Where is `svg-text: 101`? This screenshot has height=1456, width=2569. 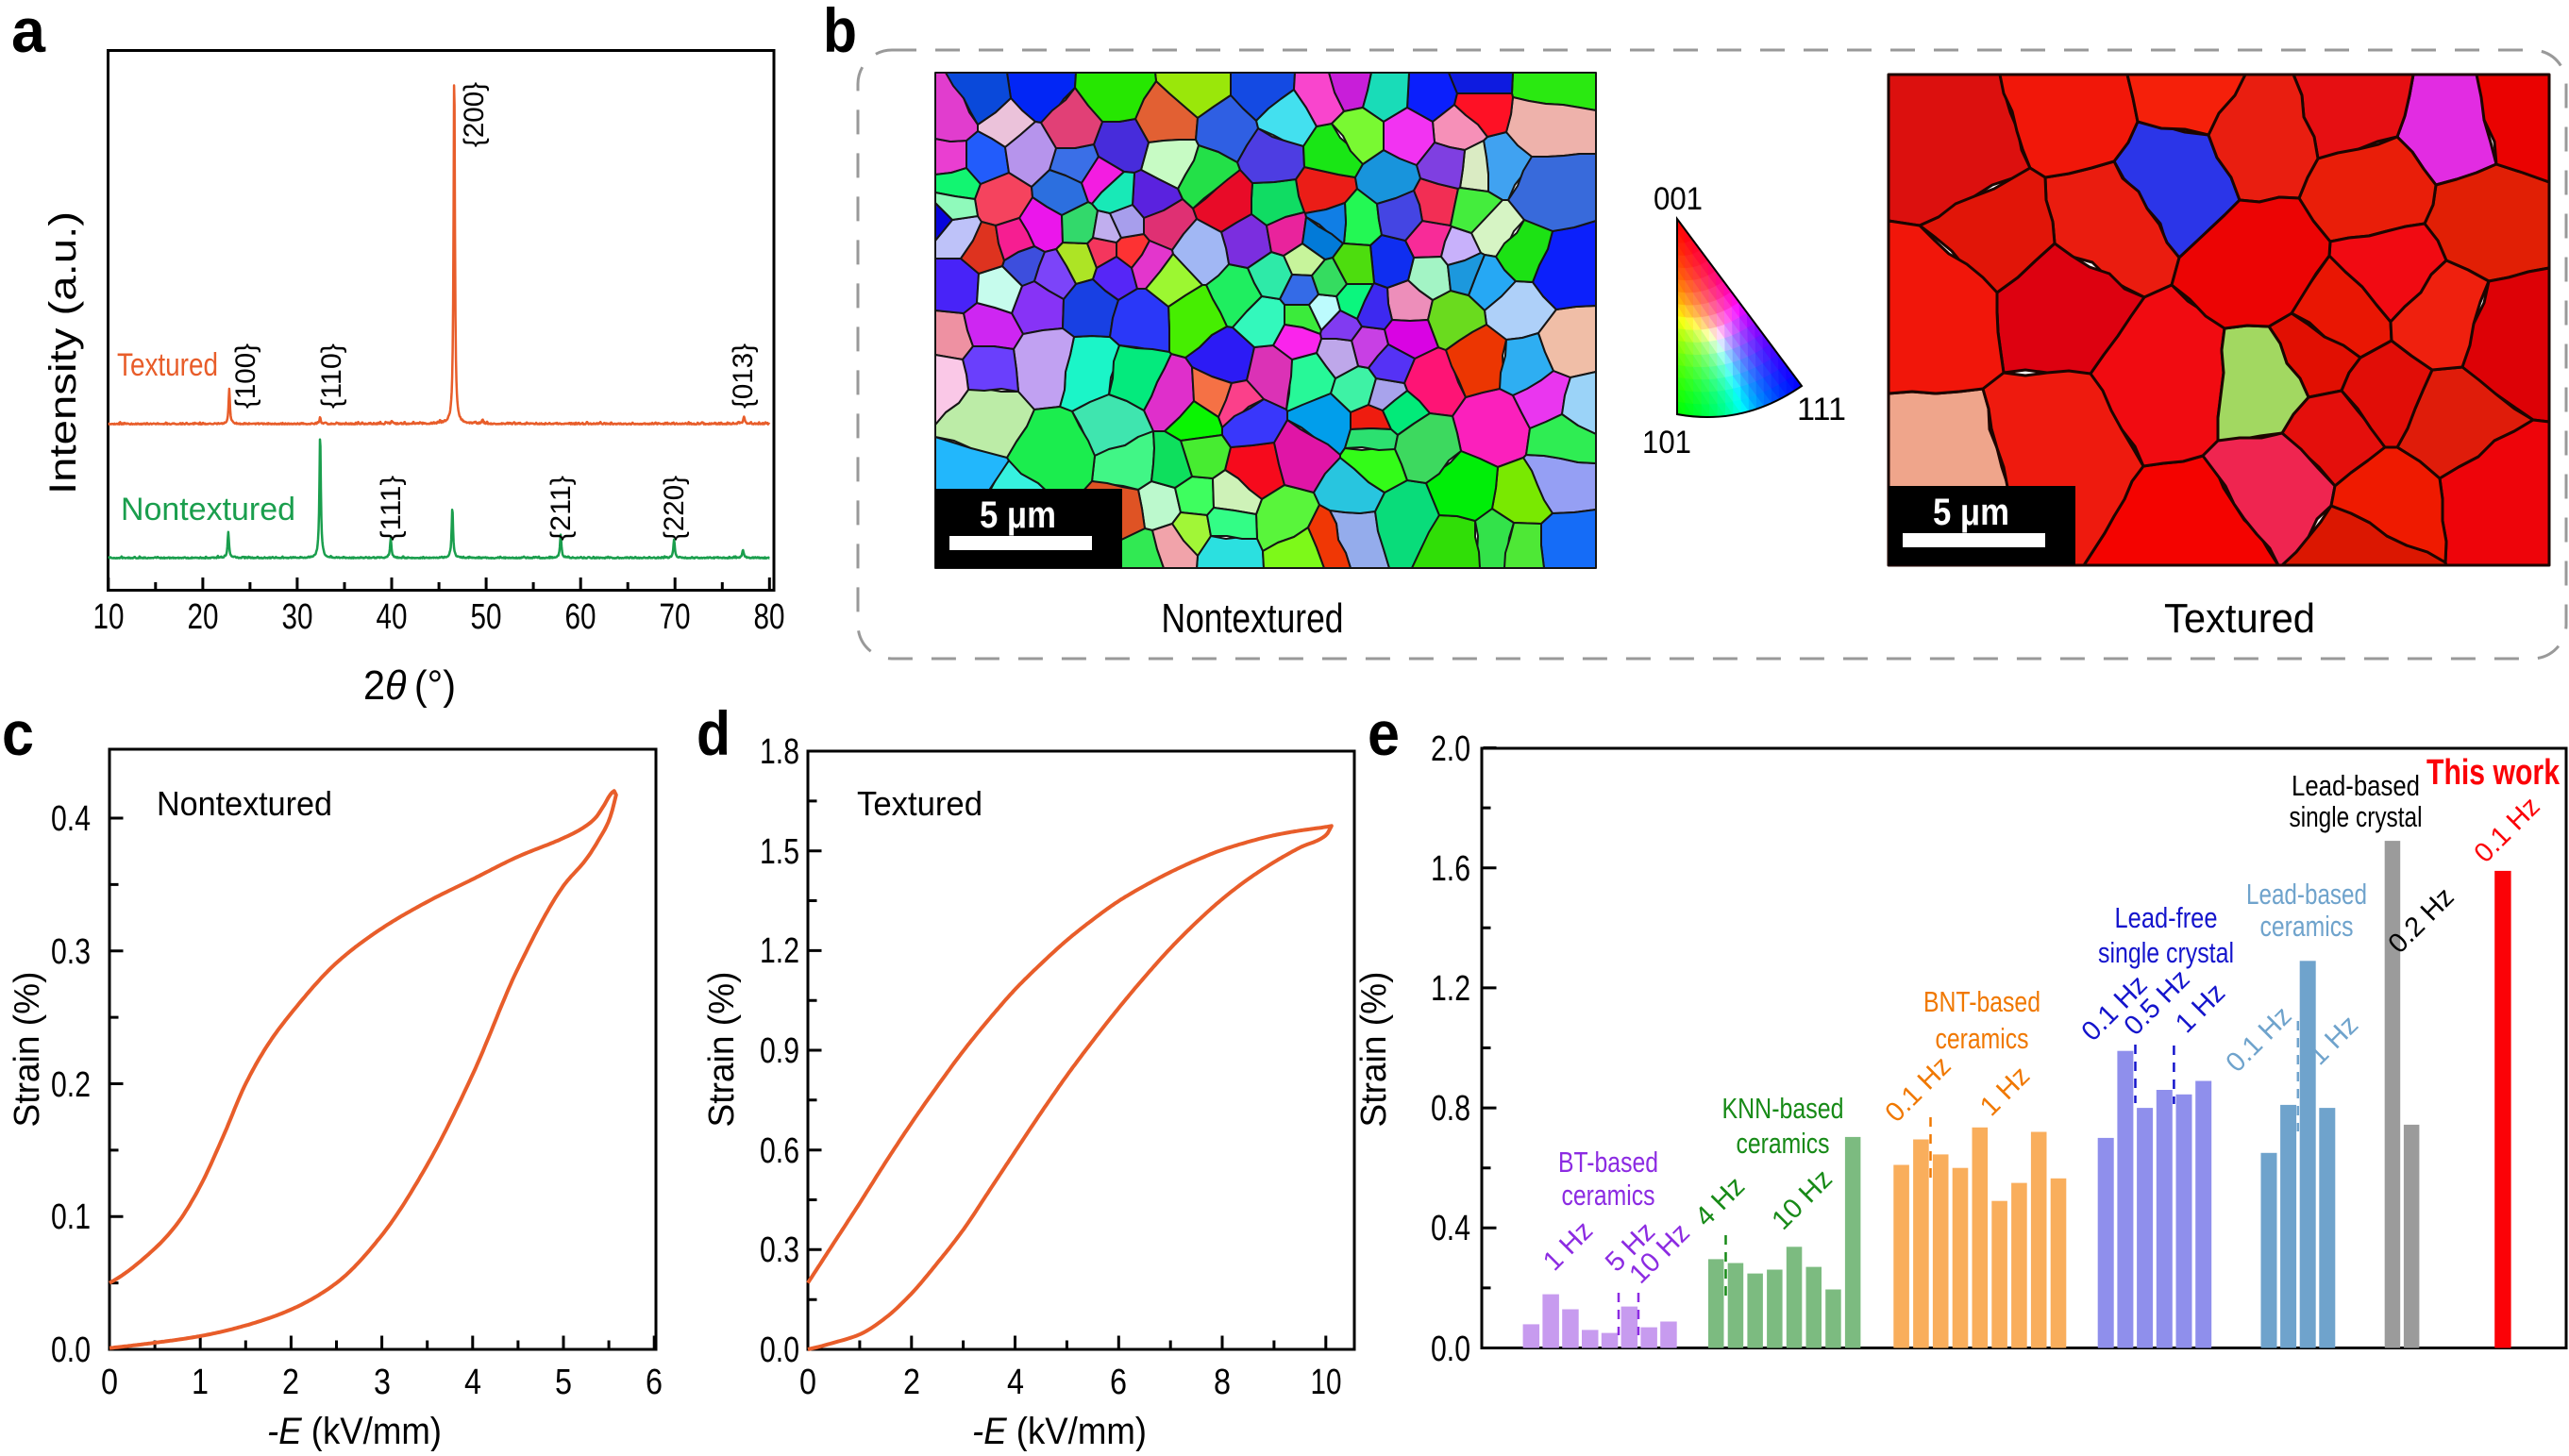 svg-text: 101 is located at coordinates (1666, 442).